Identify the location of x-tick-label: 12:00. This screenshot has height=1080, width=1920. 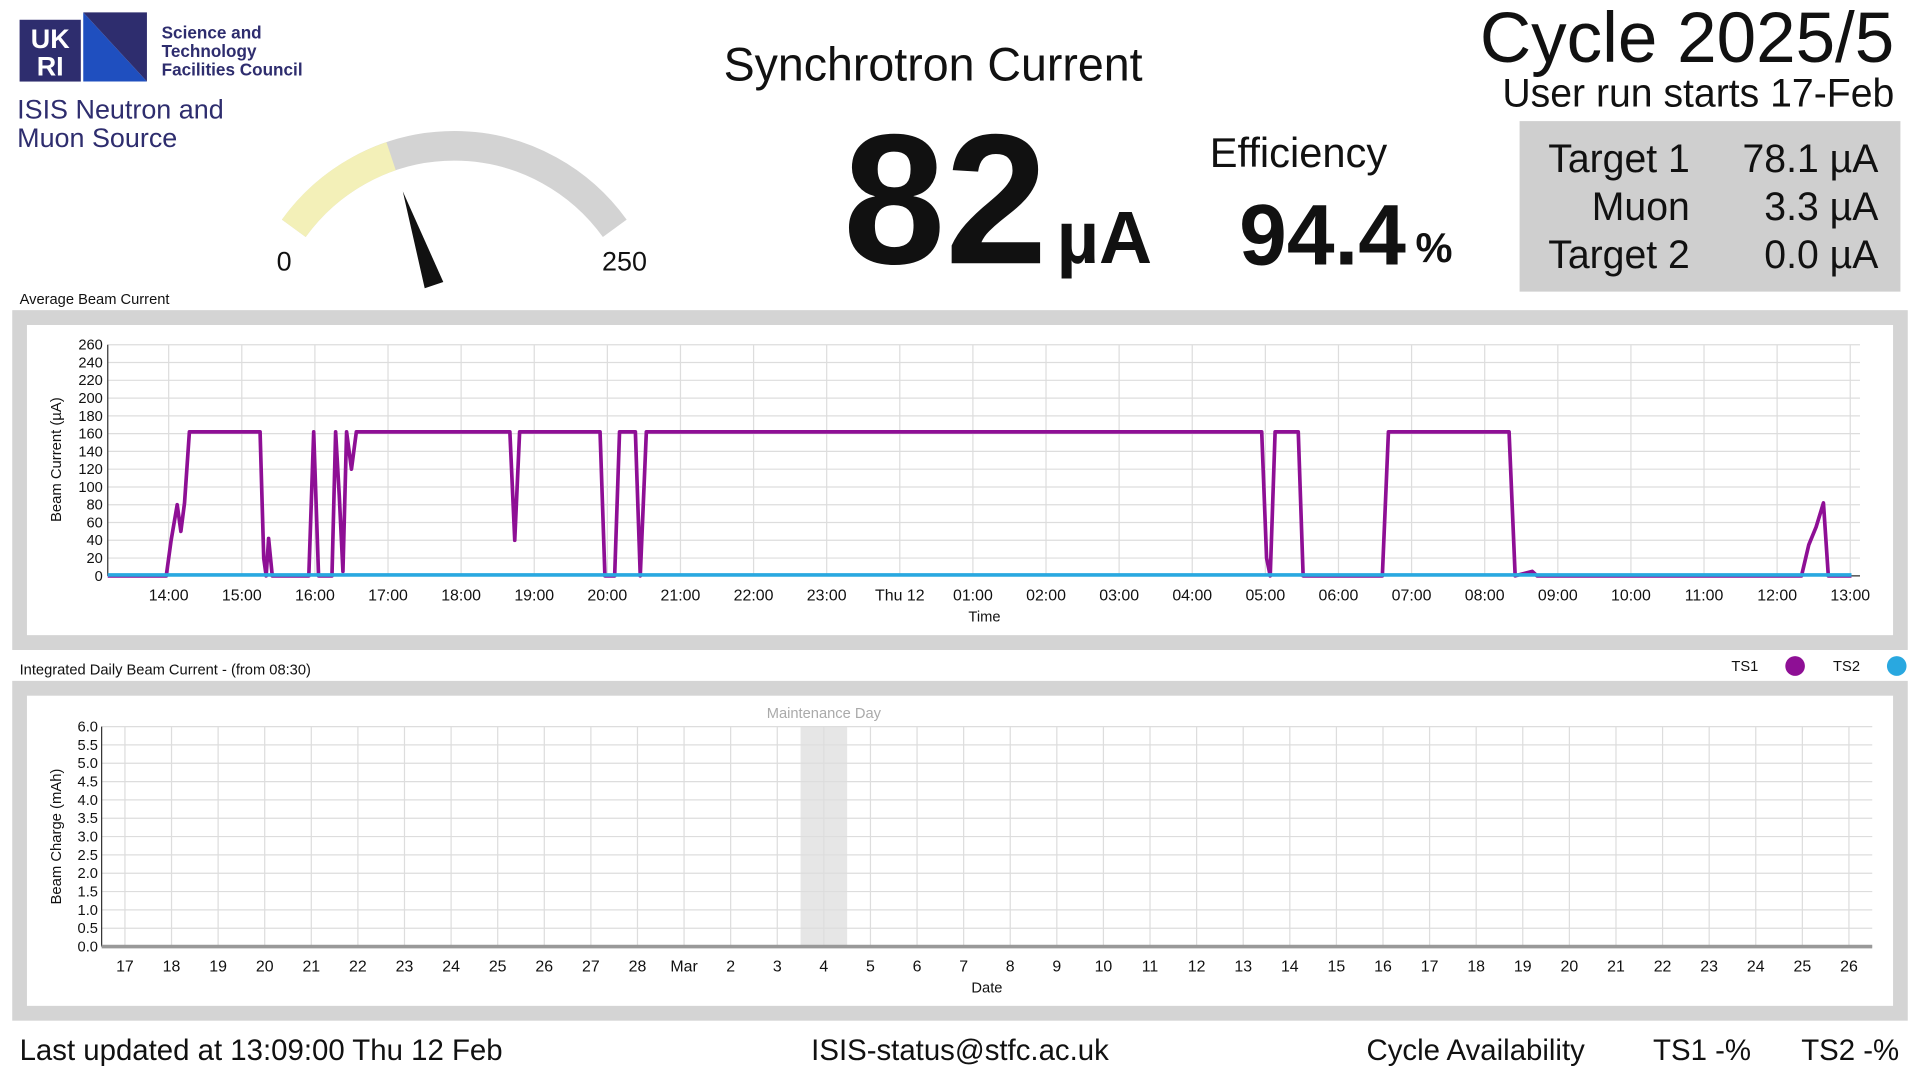
(1777, 595).